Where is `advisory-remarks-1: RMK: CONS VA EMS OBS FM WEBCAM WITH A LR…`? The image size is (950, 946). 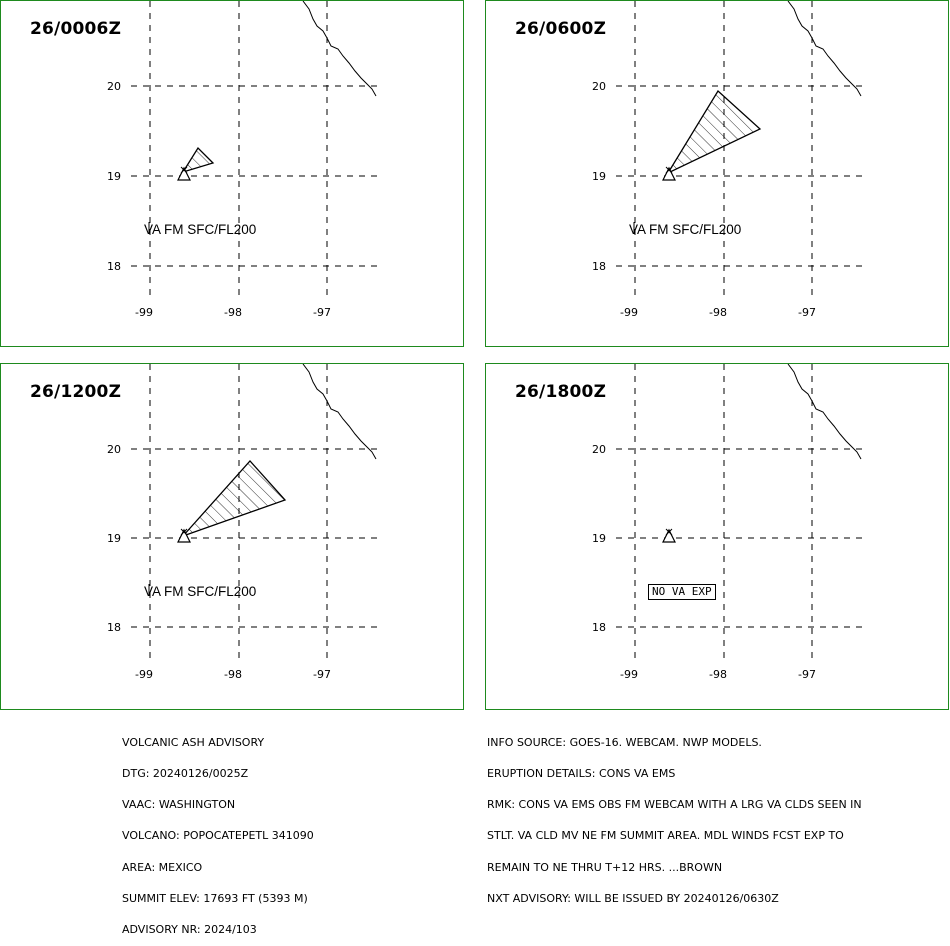
advisory-remarks-1: RMK: CONS VA EMS OBS FM WEBCAM WITH A LR… is located at coordinates (674, 805).